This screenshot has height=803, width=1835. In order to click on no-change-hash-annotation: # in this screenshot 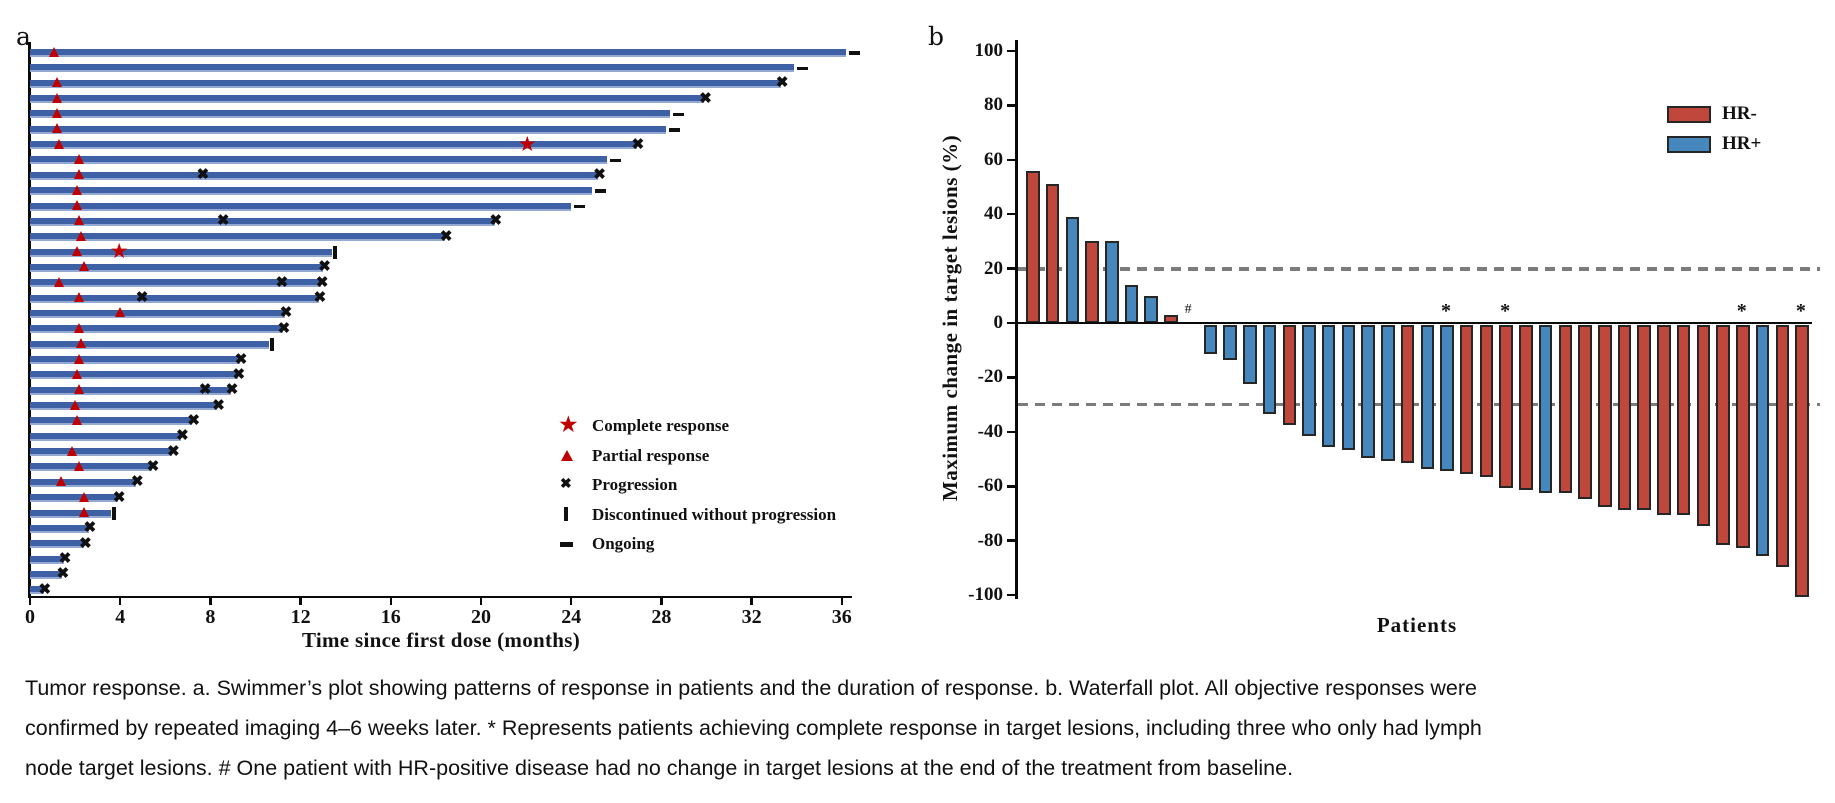, I will do `click(1188, 309)`.